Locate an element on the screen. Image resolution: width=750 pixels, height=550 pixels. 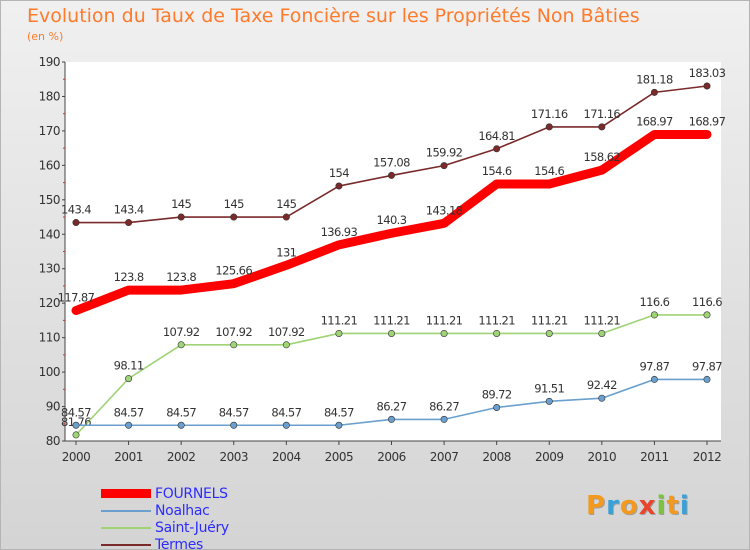
x-tick-label: 2009 is located at coordinates (549, 457).